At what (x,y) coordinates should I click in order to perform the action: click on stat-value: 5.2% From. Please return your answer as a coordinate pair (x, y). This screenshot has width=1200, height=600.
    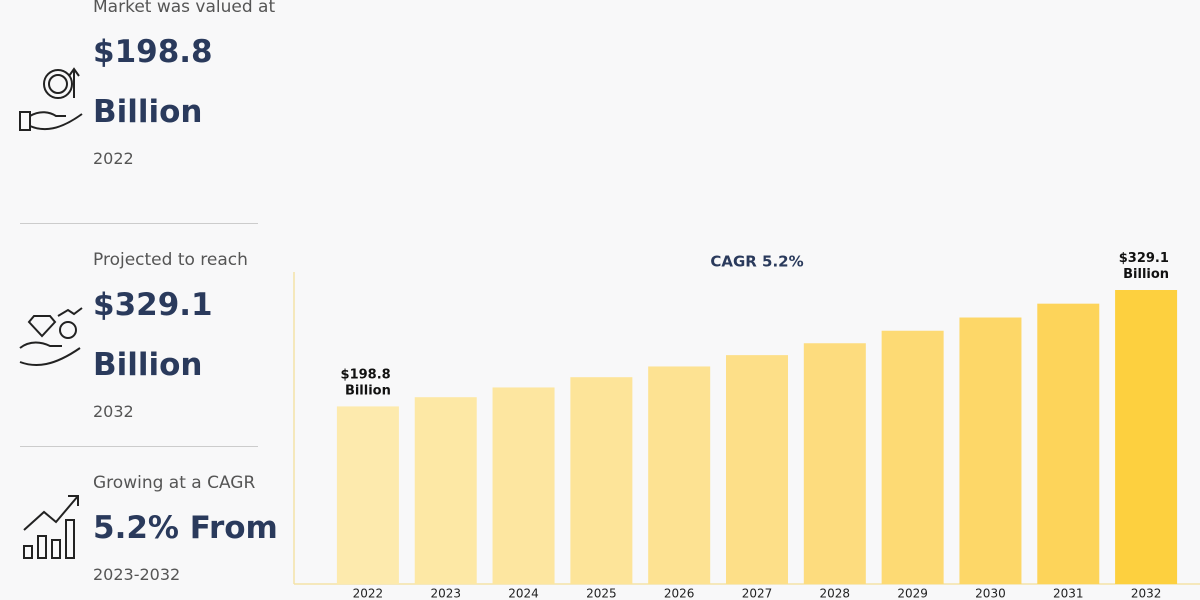
    Looking at the image, I should click on (185, 528).